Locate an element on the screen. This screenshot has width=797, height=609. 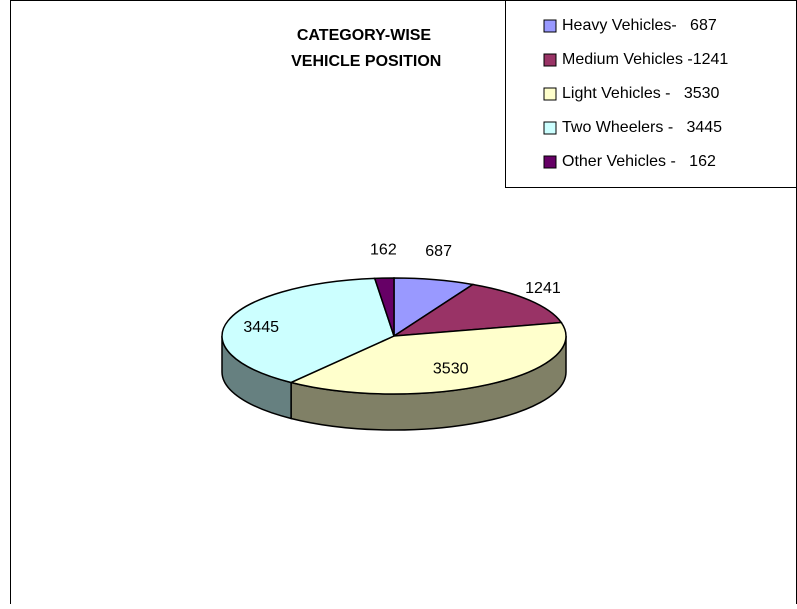
data-label: 3530 is located at coordinates (451, 368).